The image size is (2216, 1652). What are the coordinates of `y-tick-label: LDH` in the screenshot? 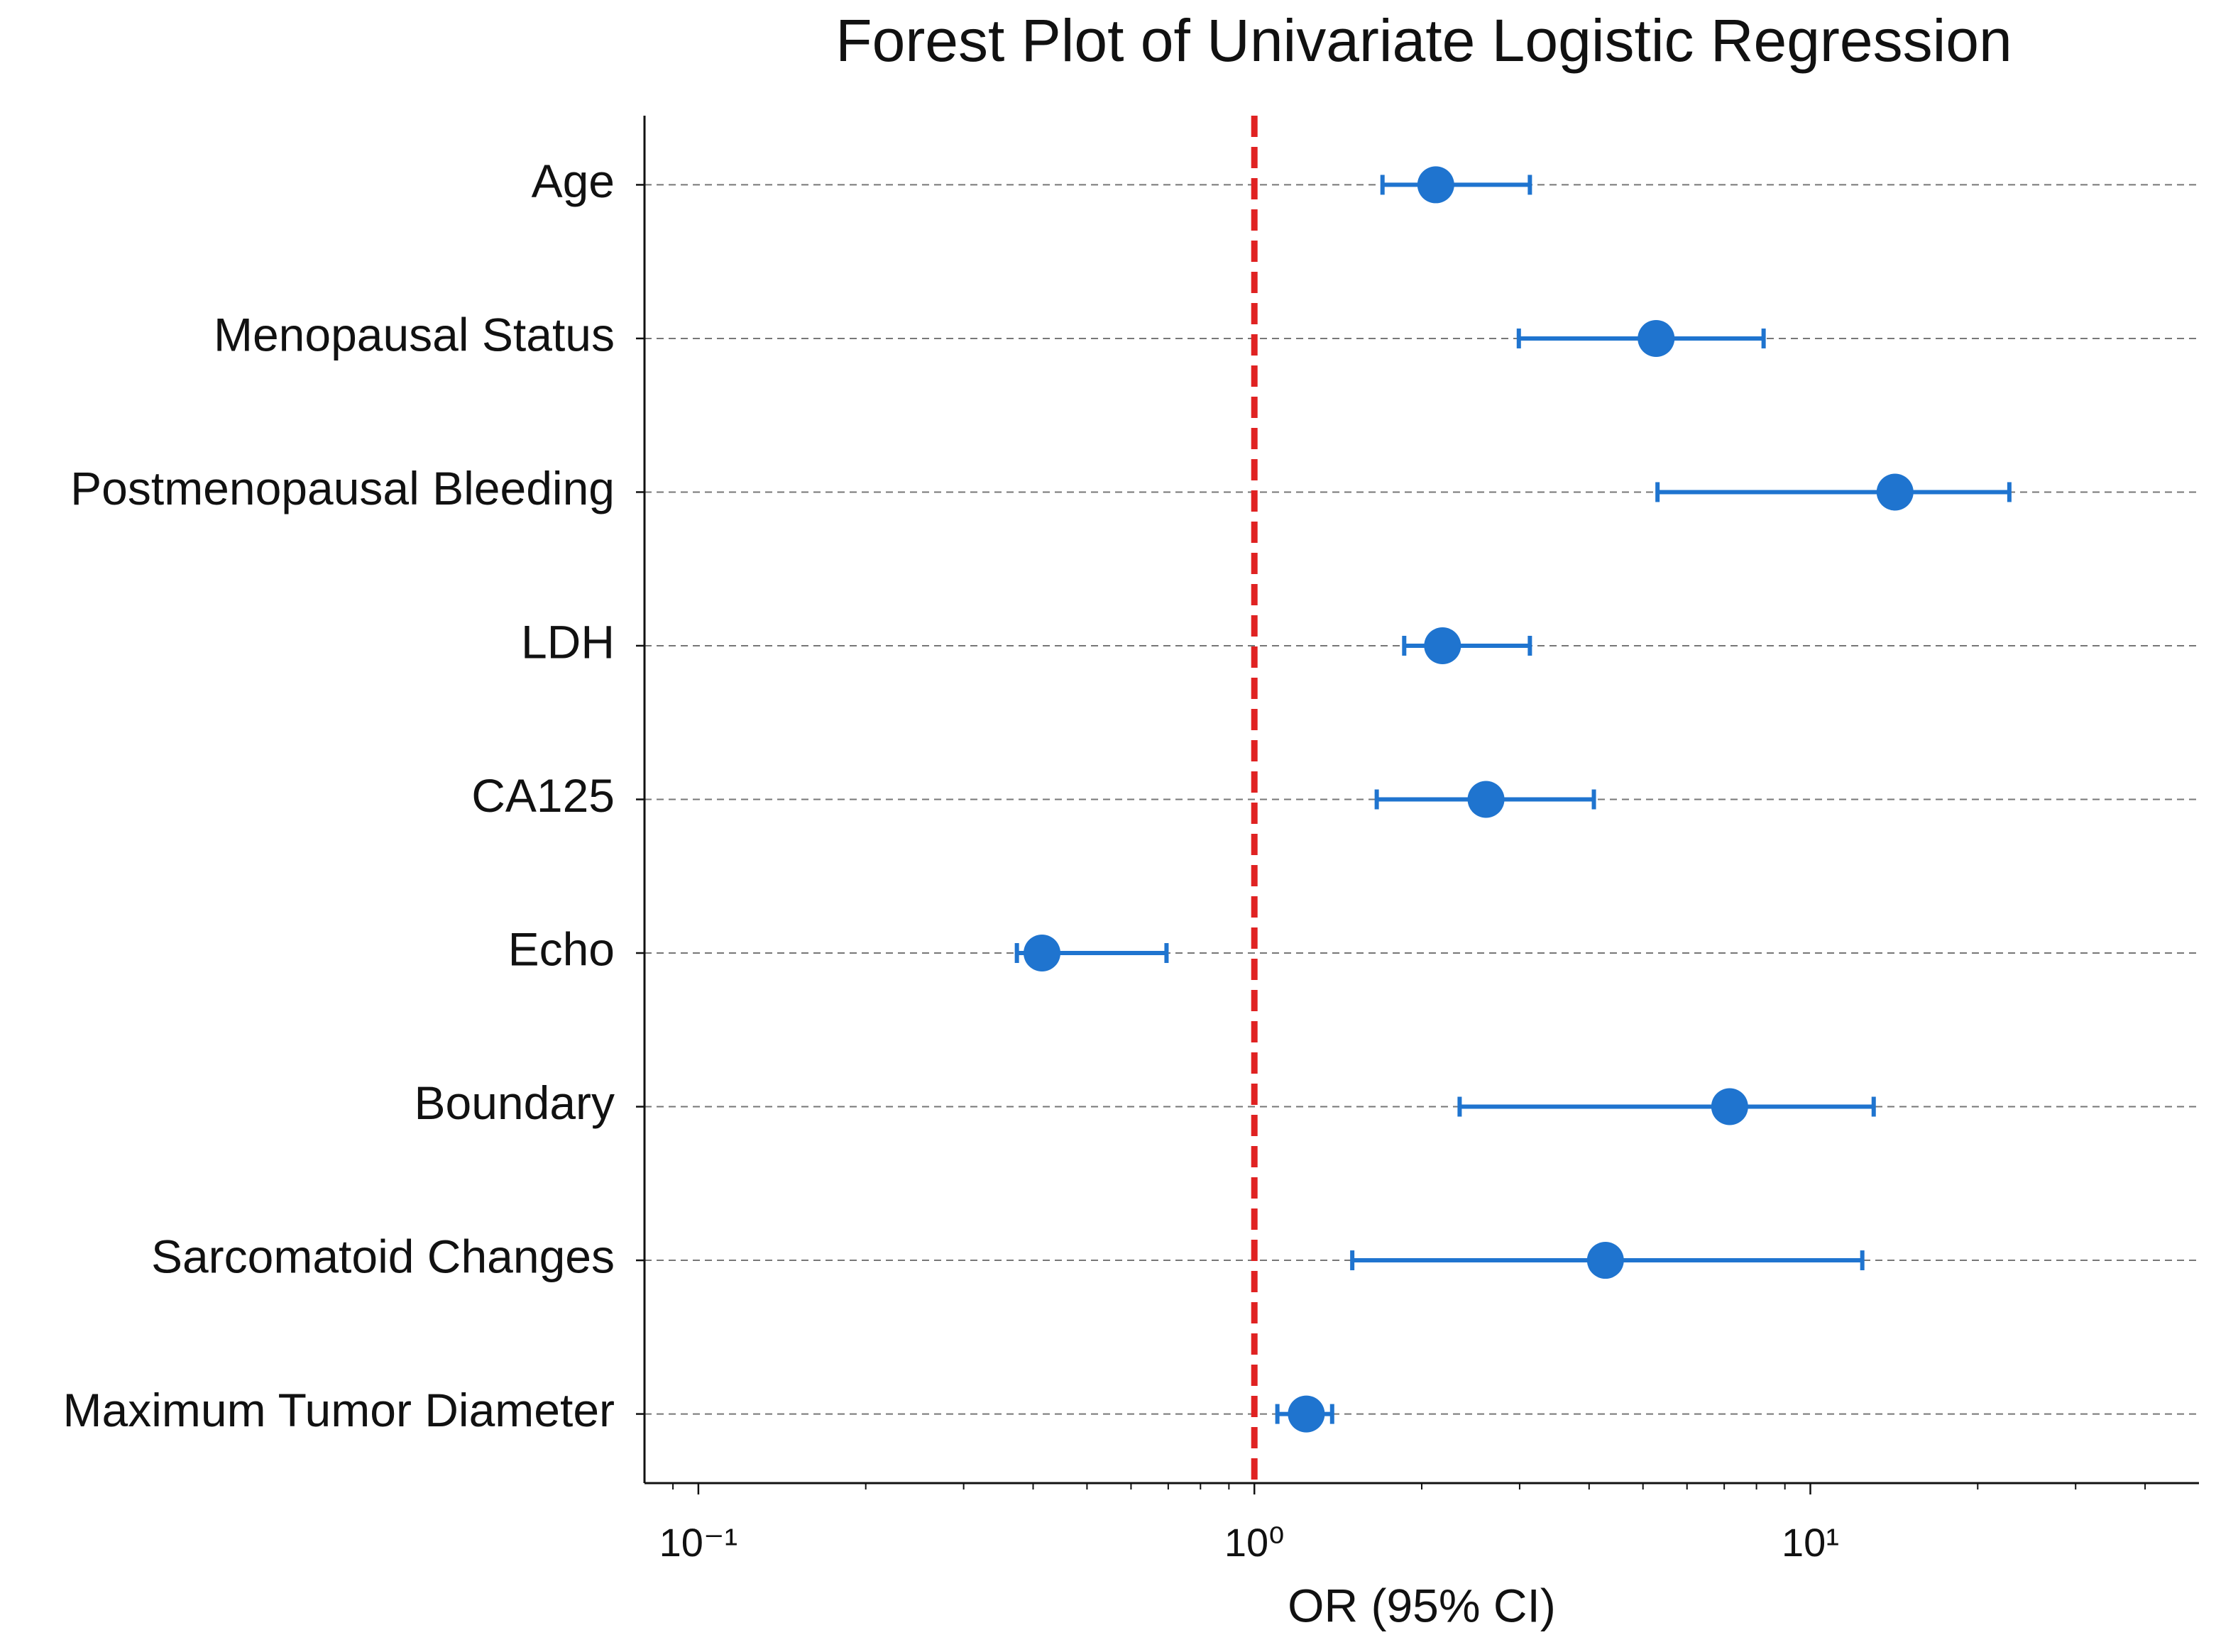 It's located at (568, 642).